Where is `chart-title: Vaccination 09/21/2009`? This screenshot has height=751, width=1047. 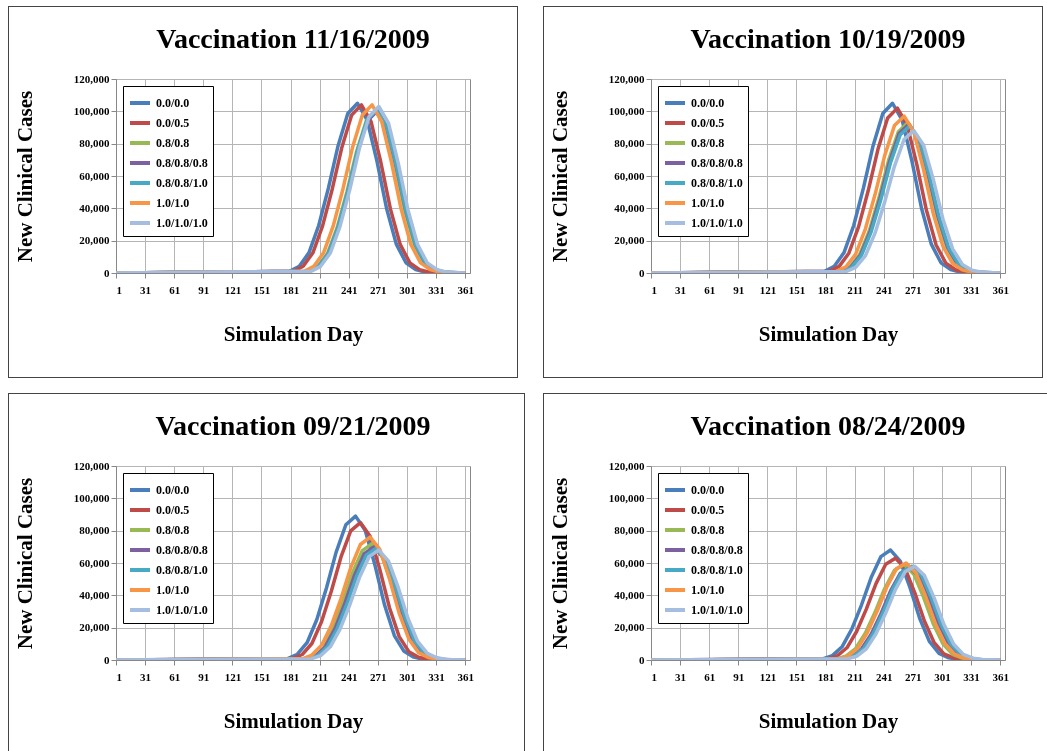
chart-title: Vaccination 09/21/2009 is located at coordinates (293, 425).